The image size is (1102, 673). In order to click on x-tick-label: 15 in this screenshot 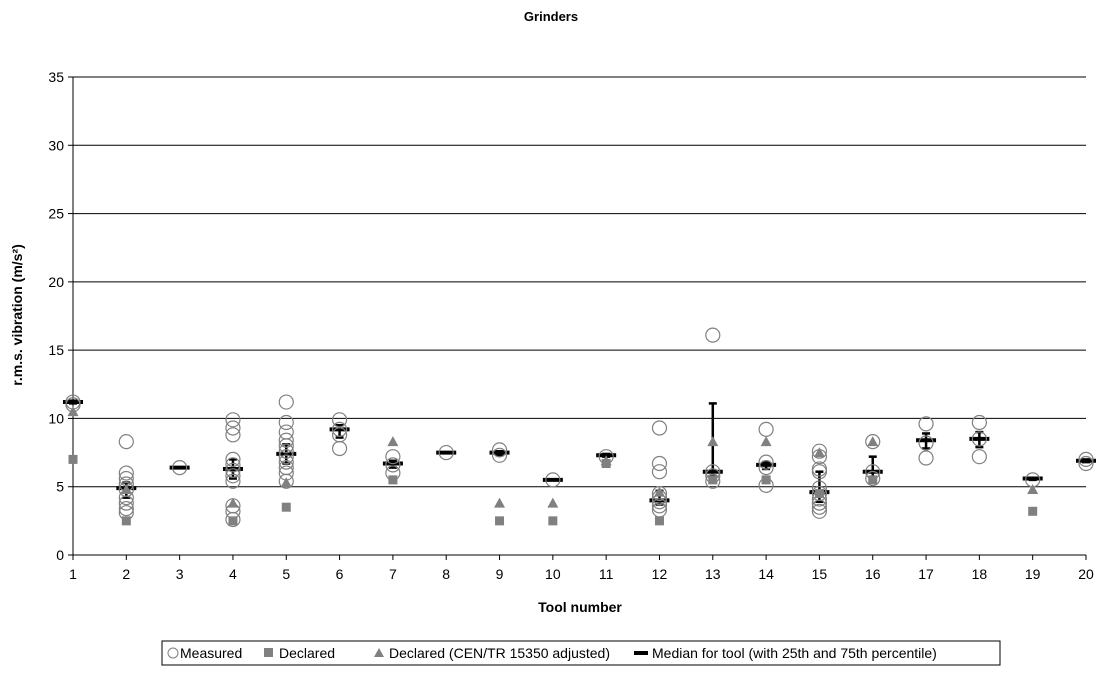, I will do `click(820, 574)`.